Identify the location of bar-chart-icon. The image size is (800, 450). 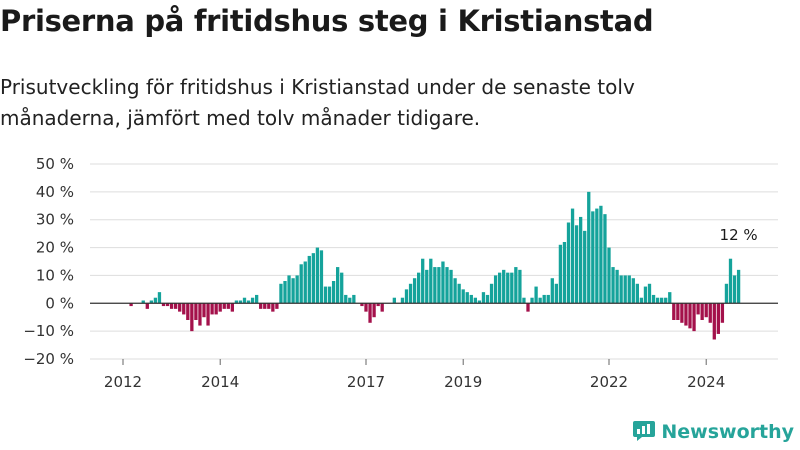
(644, 432).